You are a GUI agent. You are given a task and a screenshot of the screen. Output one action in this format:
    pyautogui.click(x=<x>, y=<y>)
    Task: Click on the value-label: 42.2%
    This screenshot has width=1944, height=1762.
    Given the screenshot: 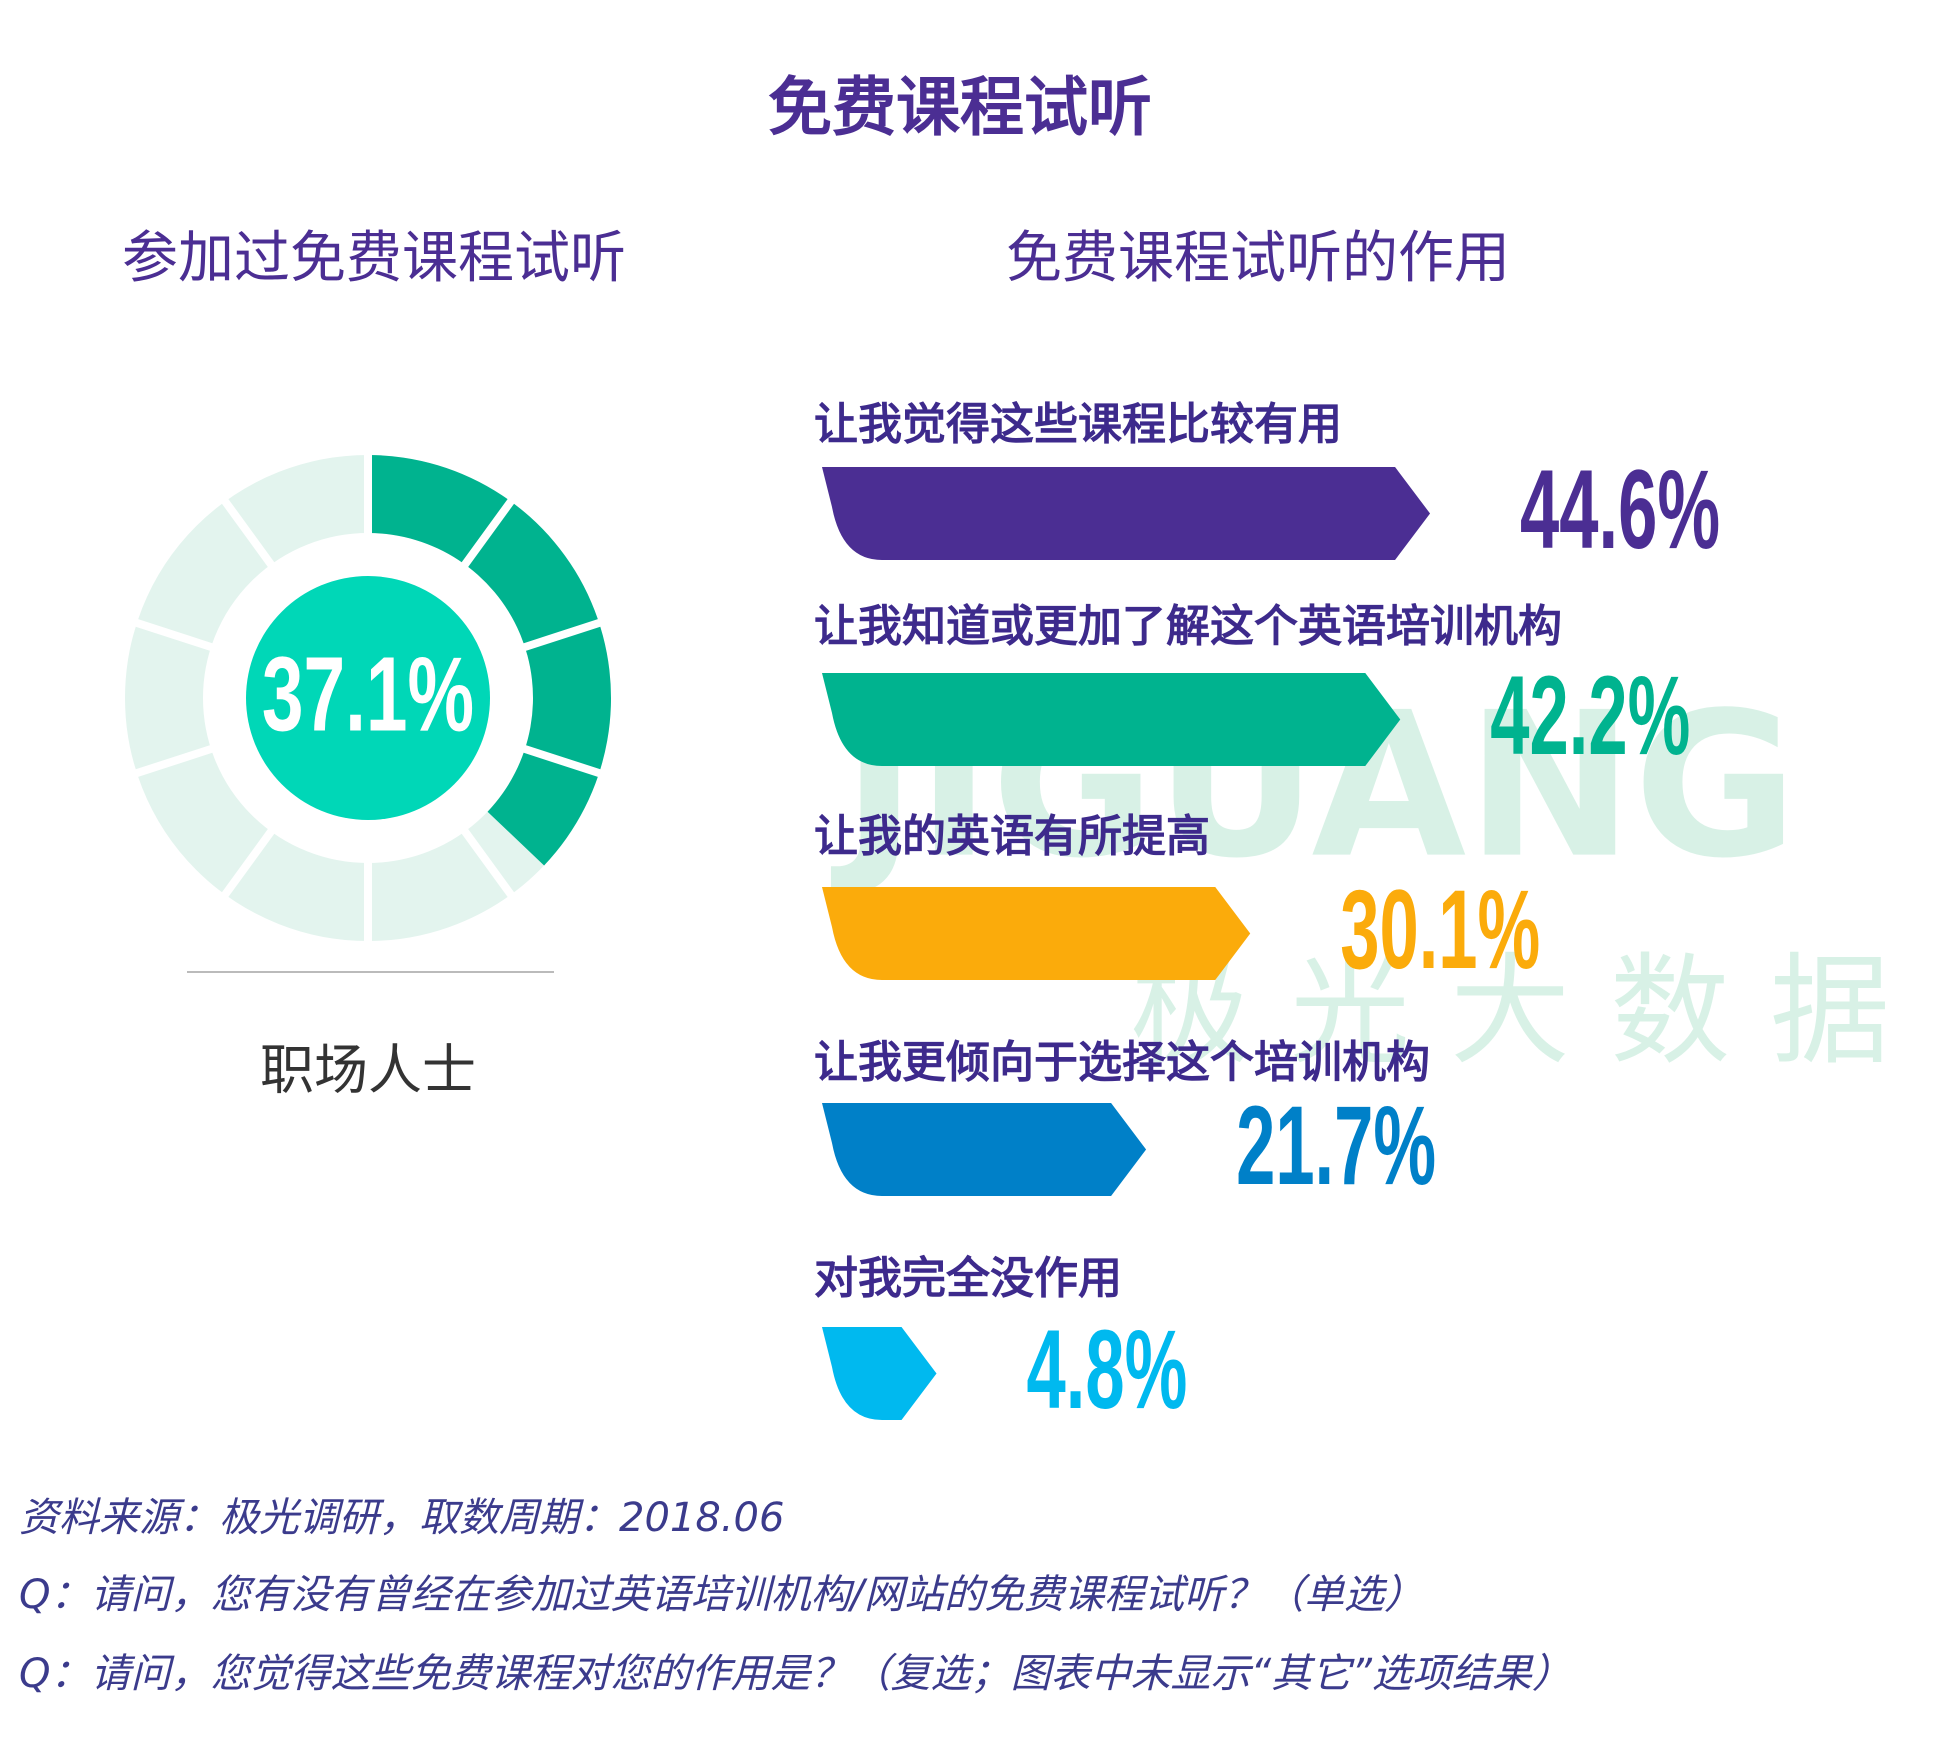 What is the action you would take?
    pyautogui.click(x=1590, y=715)
    